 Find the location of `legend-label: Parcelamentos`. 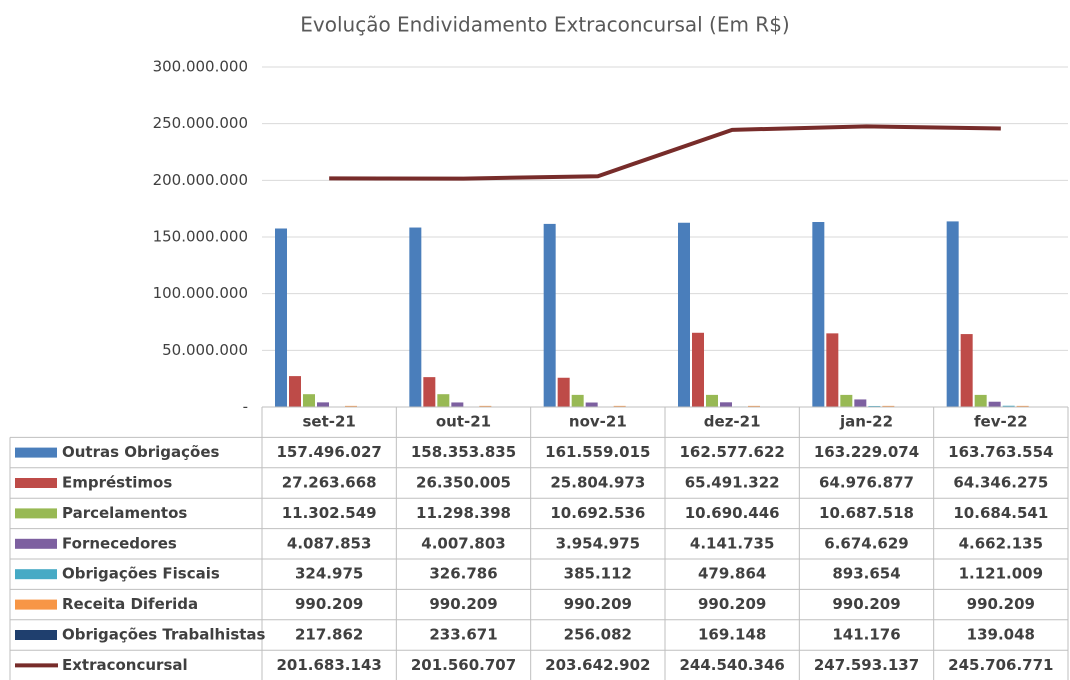

legend-label: Parcelamentos is located at coordinates (124, 513).